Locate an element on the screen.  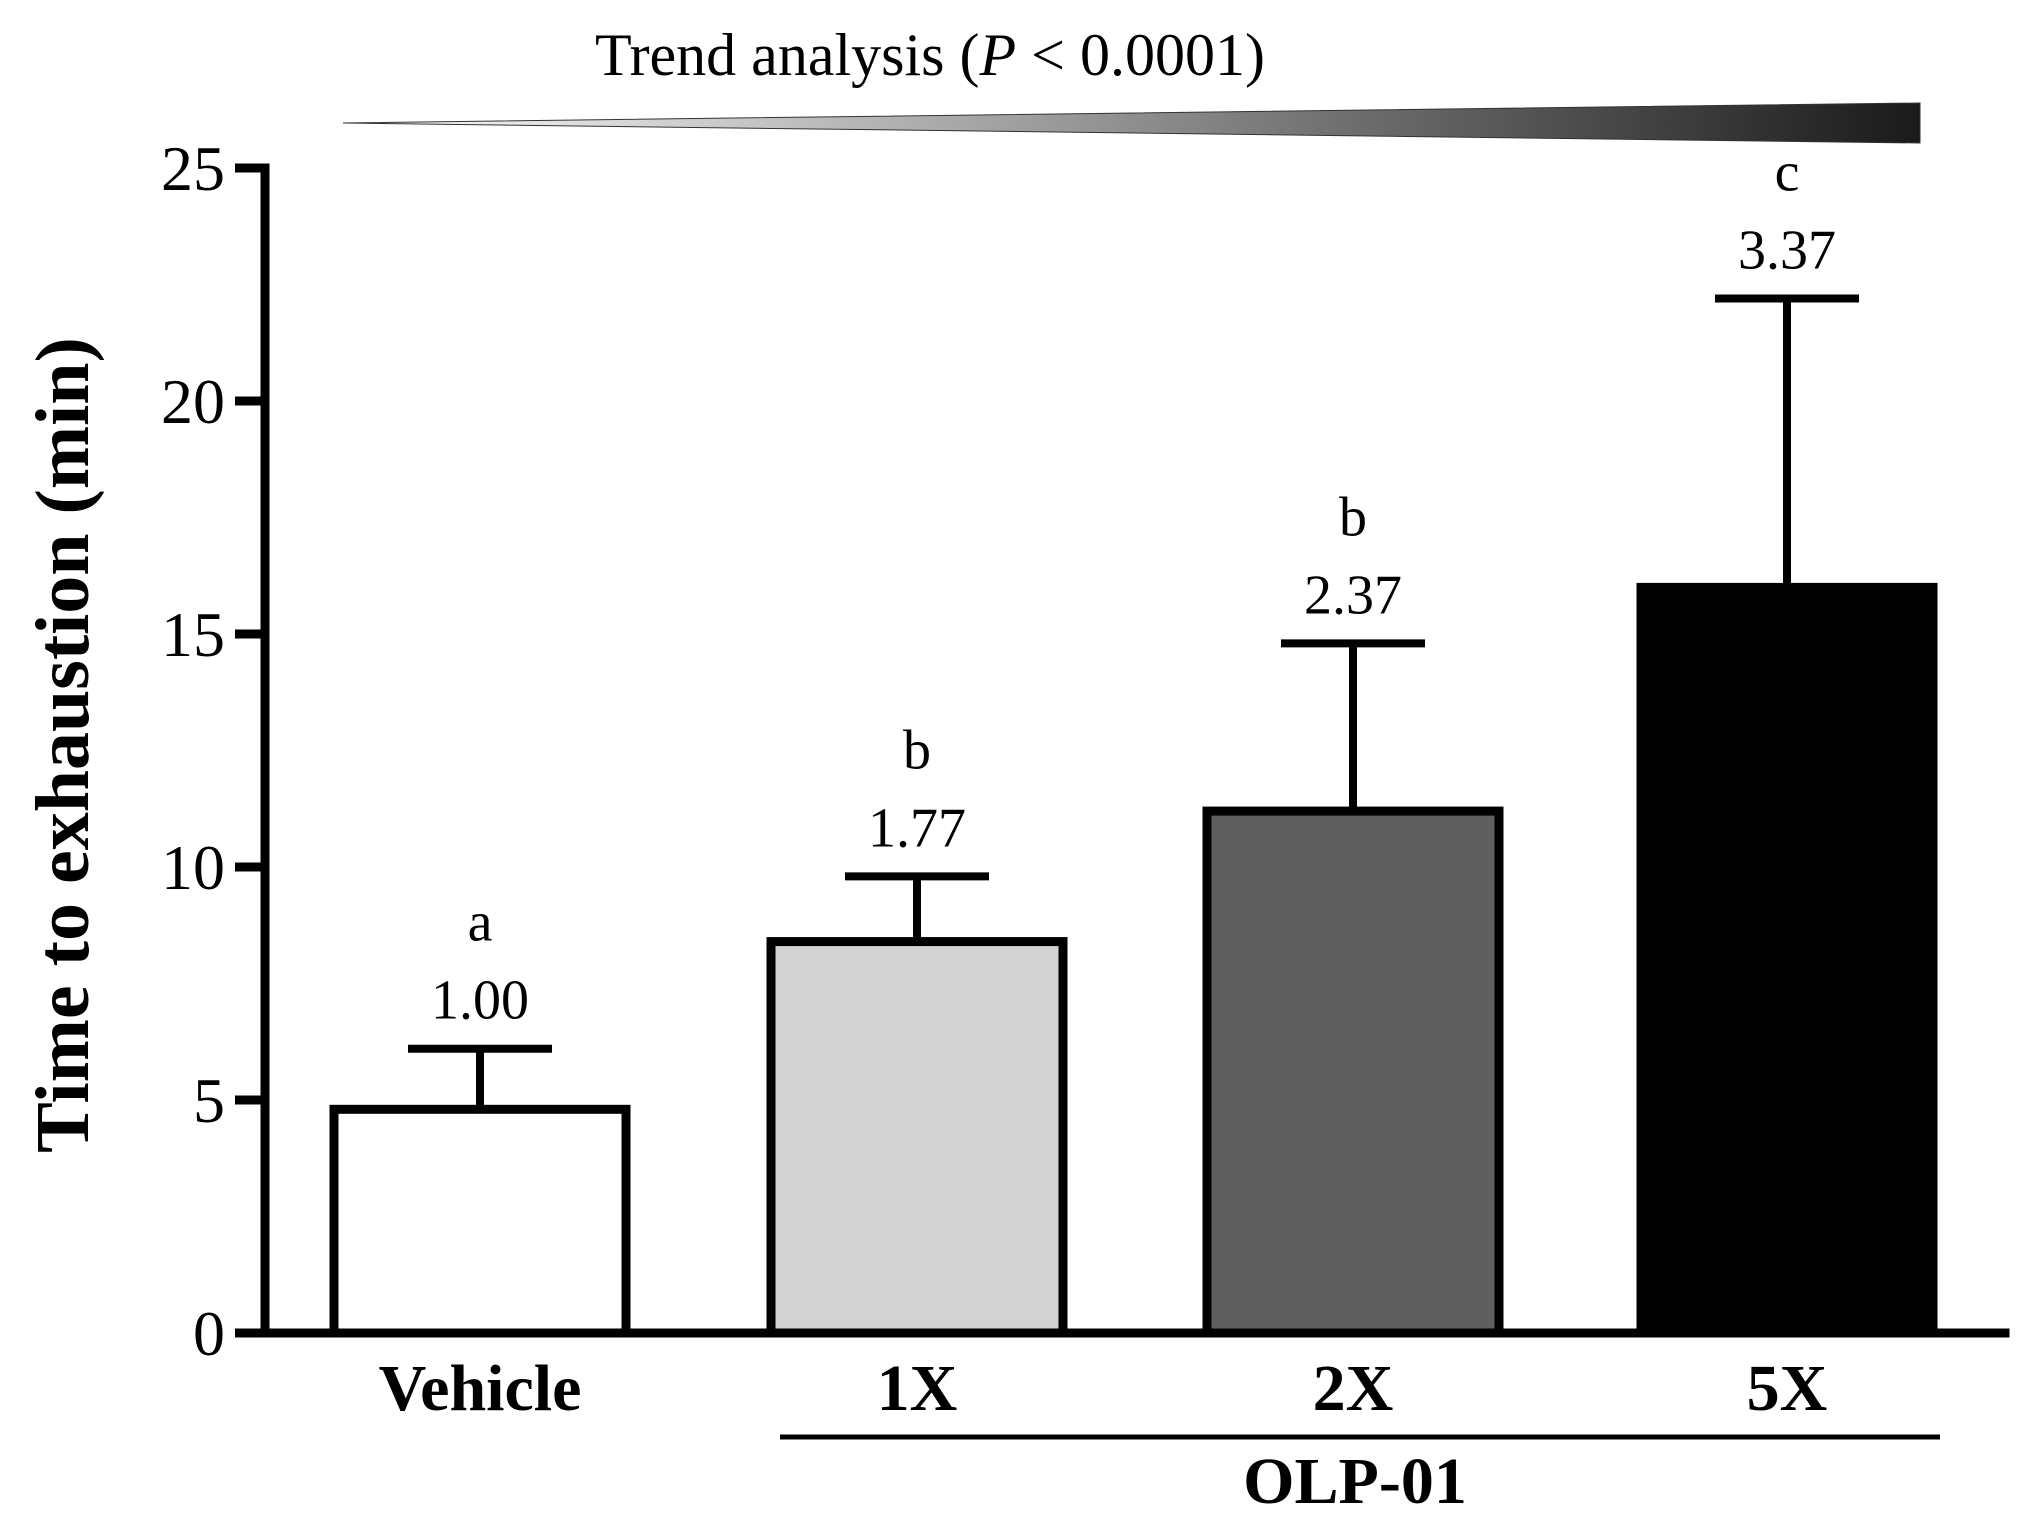
x-tick-label-0: Vehicle is located at coordinates (480, 1388).